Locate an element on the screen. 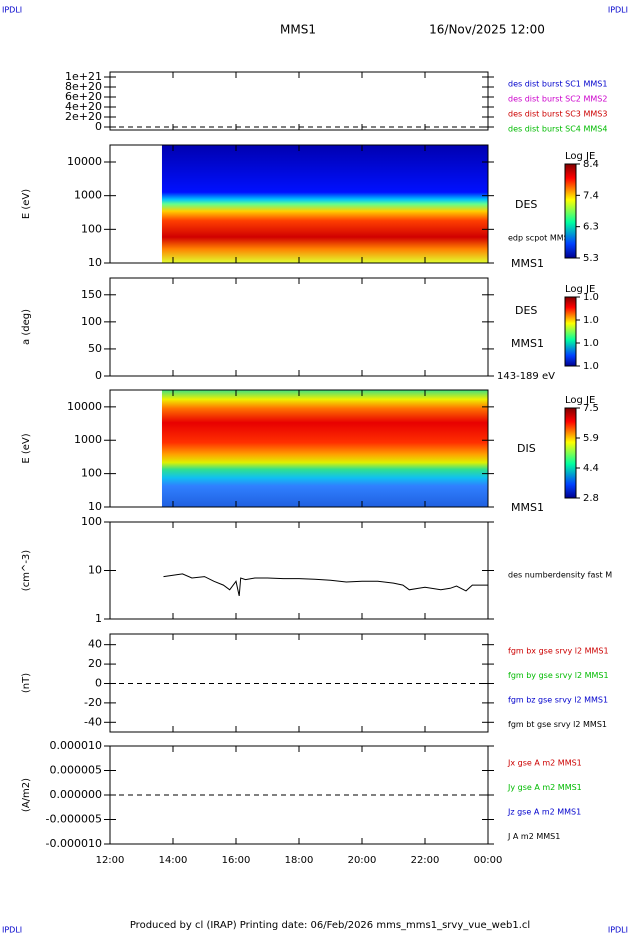  legend-entry: fgm bx gse srvy l2 MMS1 is located at coordinates (558, 651).